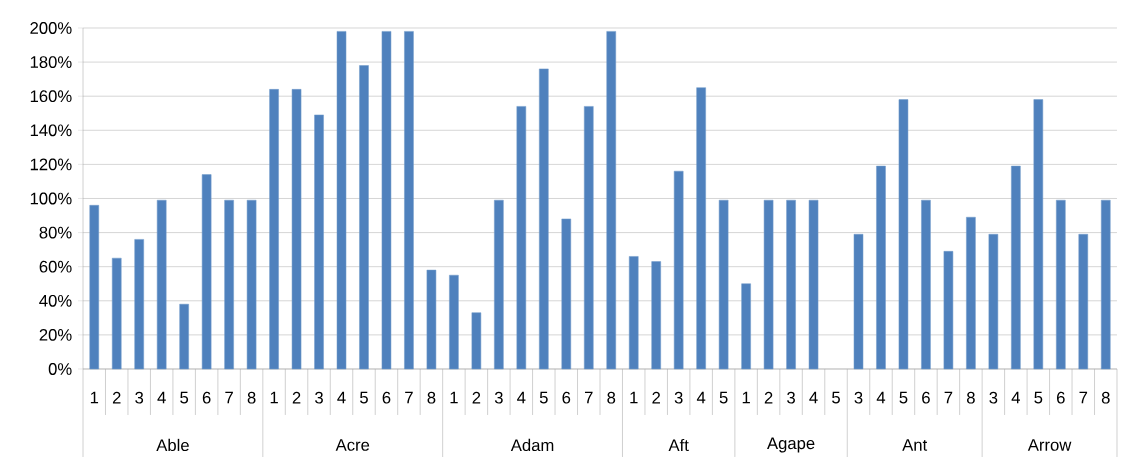  What do you see at coordinates (51, 130) in the screenshot?
I see `y-tick-label: 140%` at bounding box center [51, 130].